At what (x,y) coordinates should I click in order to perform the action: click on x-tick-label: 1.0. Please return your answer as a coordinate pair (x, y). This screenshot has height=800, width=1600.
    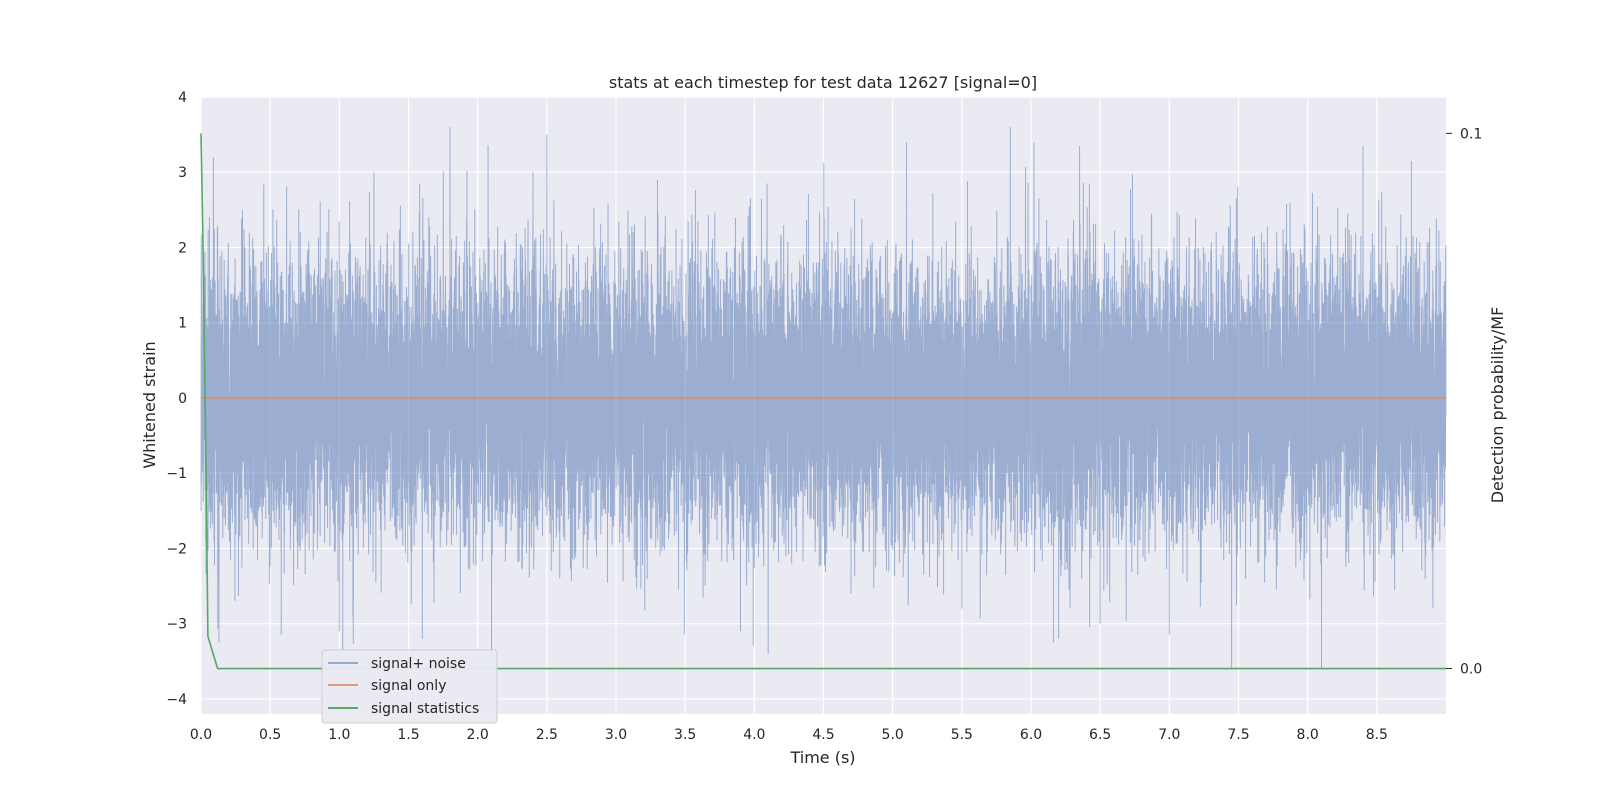
    Looking at the image, I should click on (339, 735).